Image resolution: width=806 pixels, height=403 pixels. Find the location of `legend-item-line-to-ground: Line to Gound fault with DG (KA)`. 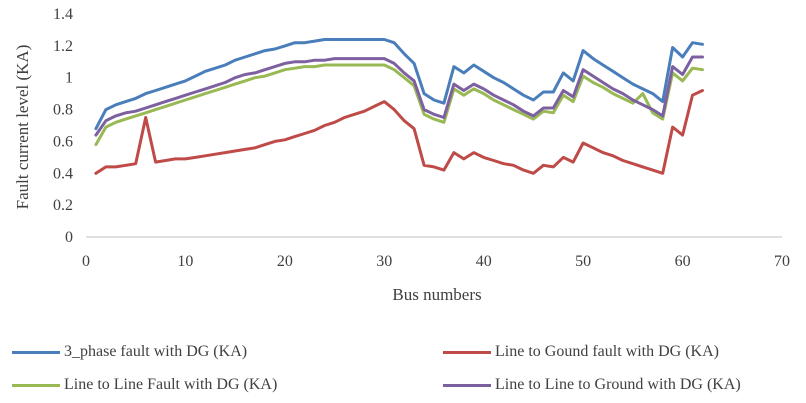

legend-item-line-to-ground: Line to Gound fault with DG (KA) is located at coordinates (581, 352).